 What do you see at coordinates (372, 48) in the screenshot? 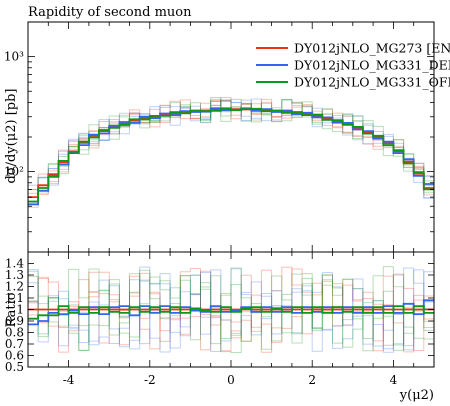
I see `legend-label: DY012jNLO_MG273 [ENE` at bounding box center [372, 48].